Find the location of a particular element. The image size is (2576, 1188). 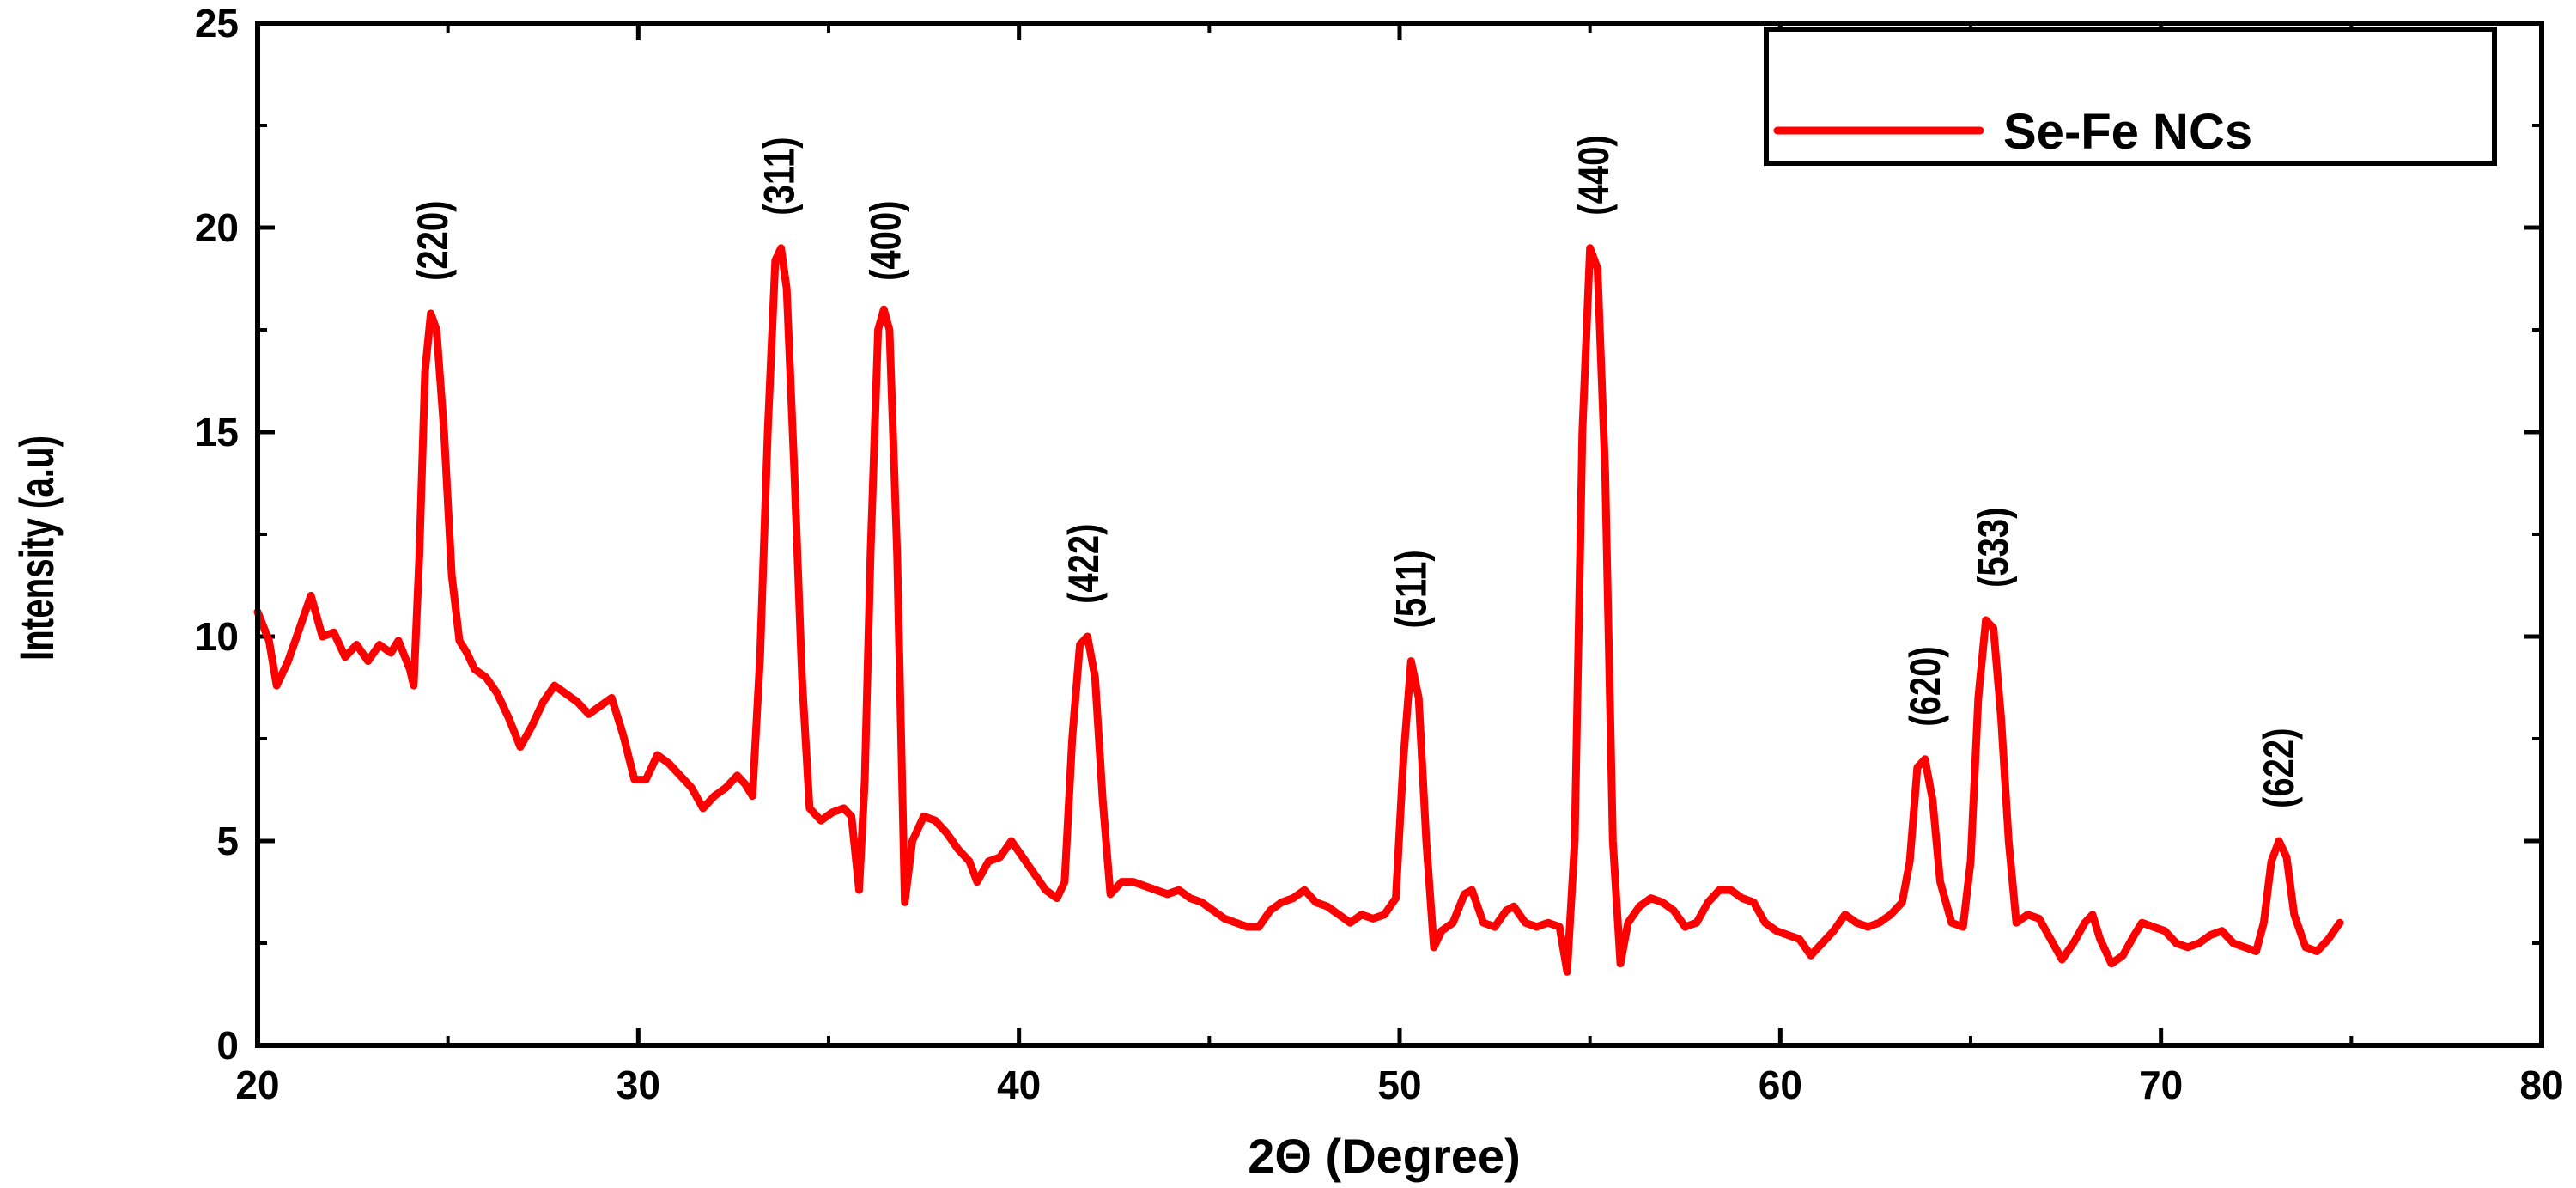

peak-label: (220) is located at coordinates (433, 241).